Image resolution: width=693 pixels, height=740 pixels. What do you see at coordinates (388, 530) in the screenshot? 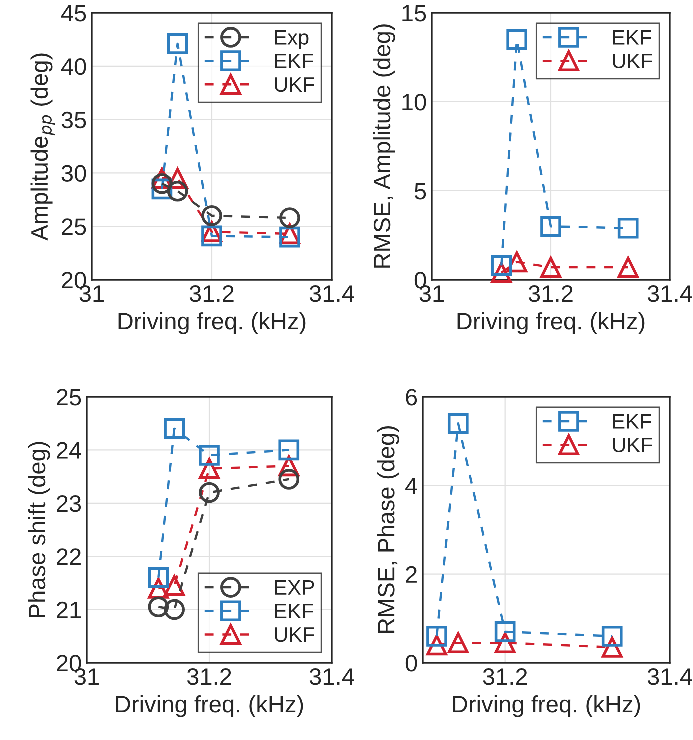
I see `y-axis-title: RMSE, Phase (deg)` at bounding box center [388, 530].